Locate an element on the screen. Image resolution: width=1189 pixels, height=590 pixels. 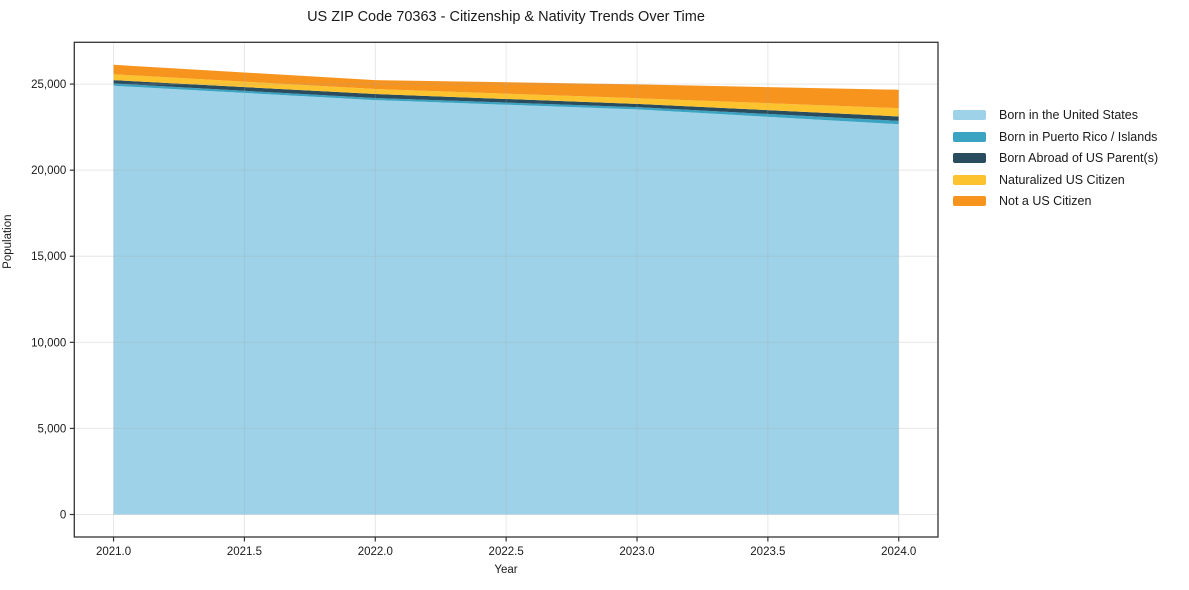
x-tick-label: 2022.0 is located at coordinates (375, 552).